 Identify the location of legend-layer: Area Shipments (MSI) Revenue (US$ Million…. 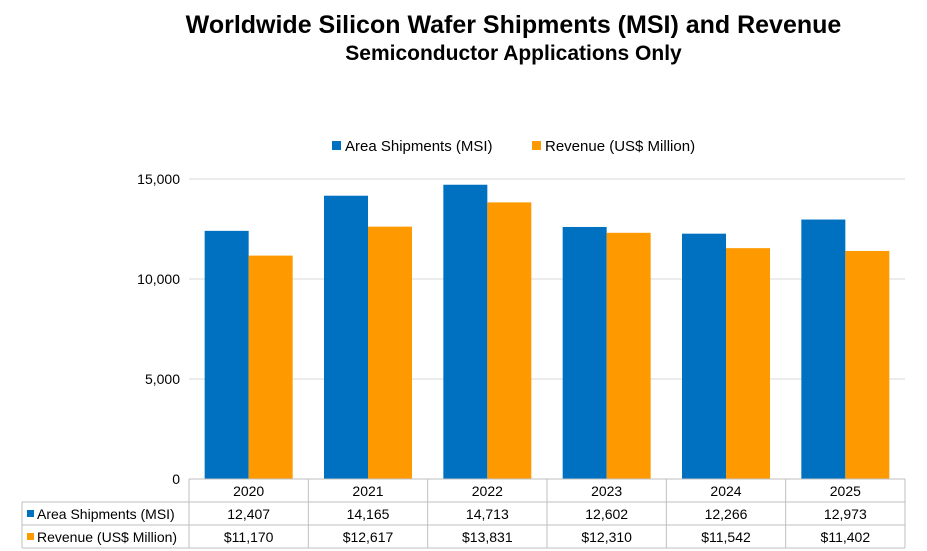
(513, 146).